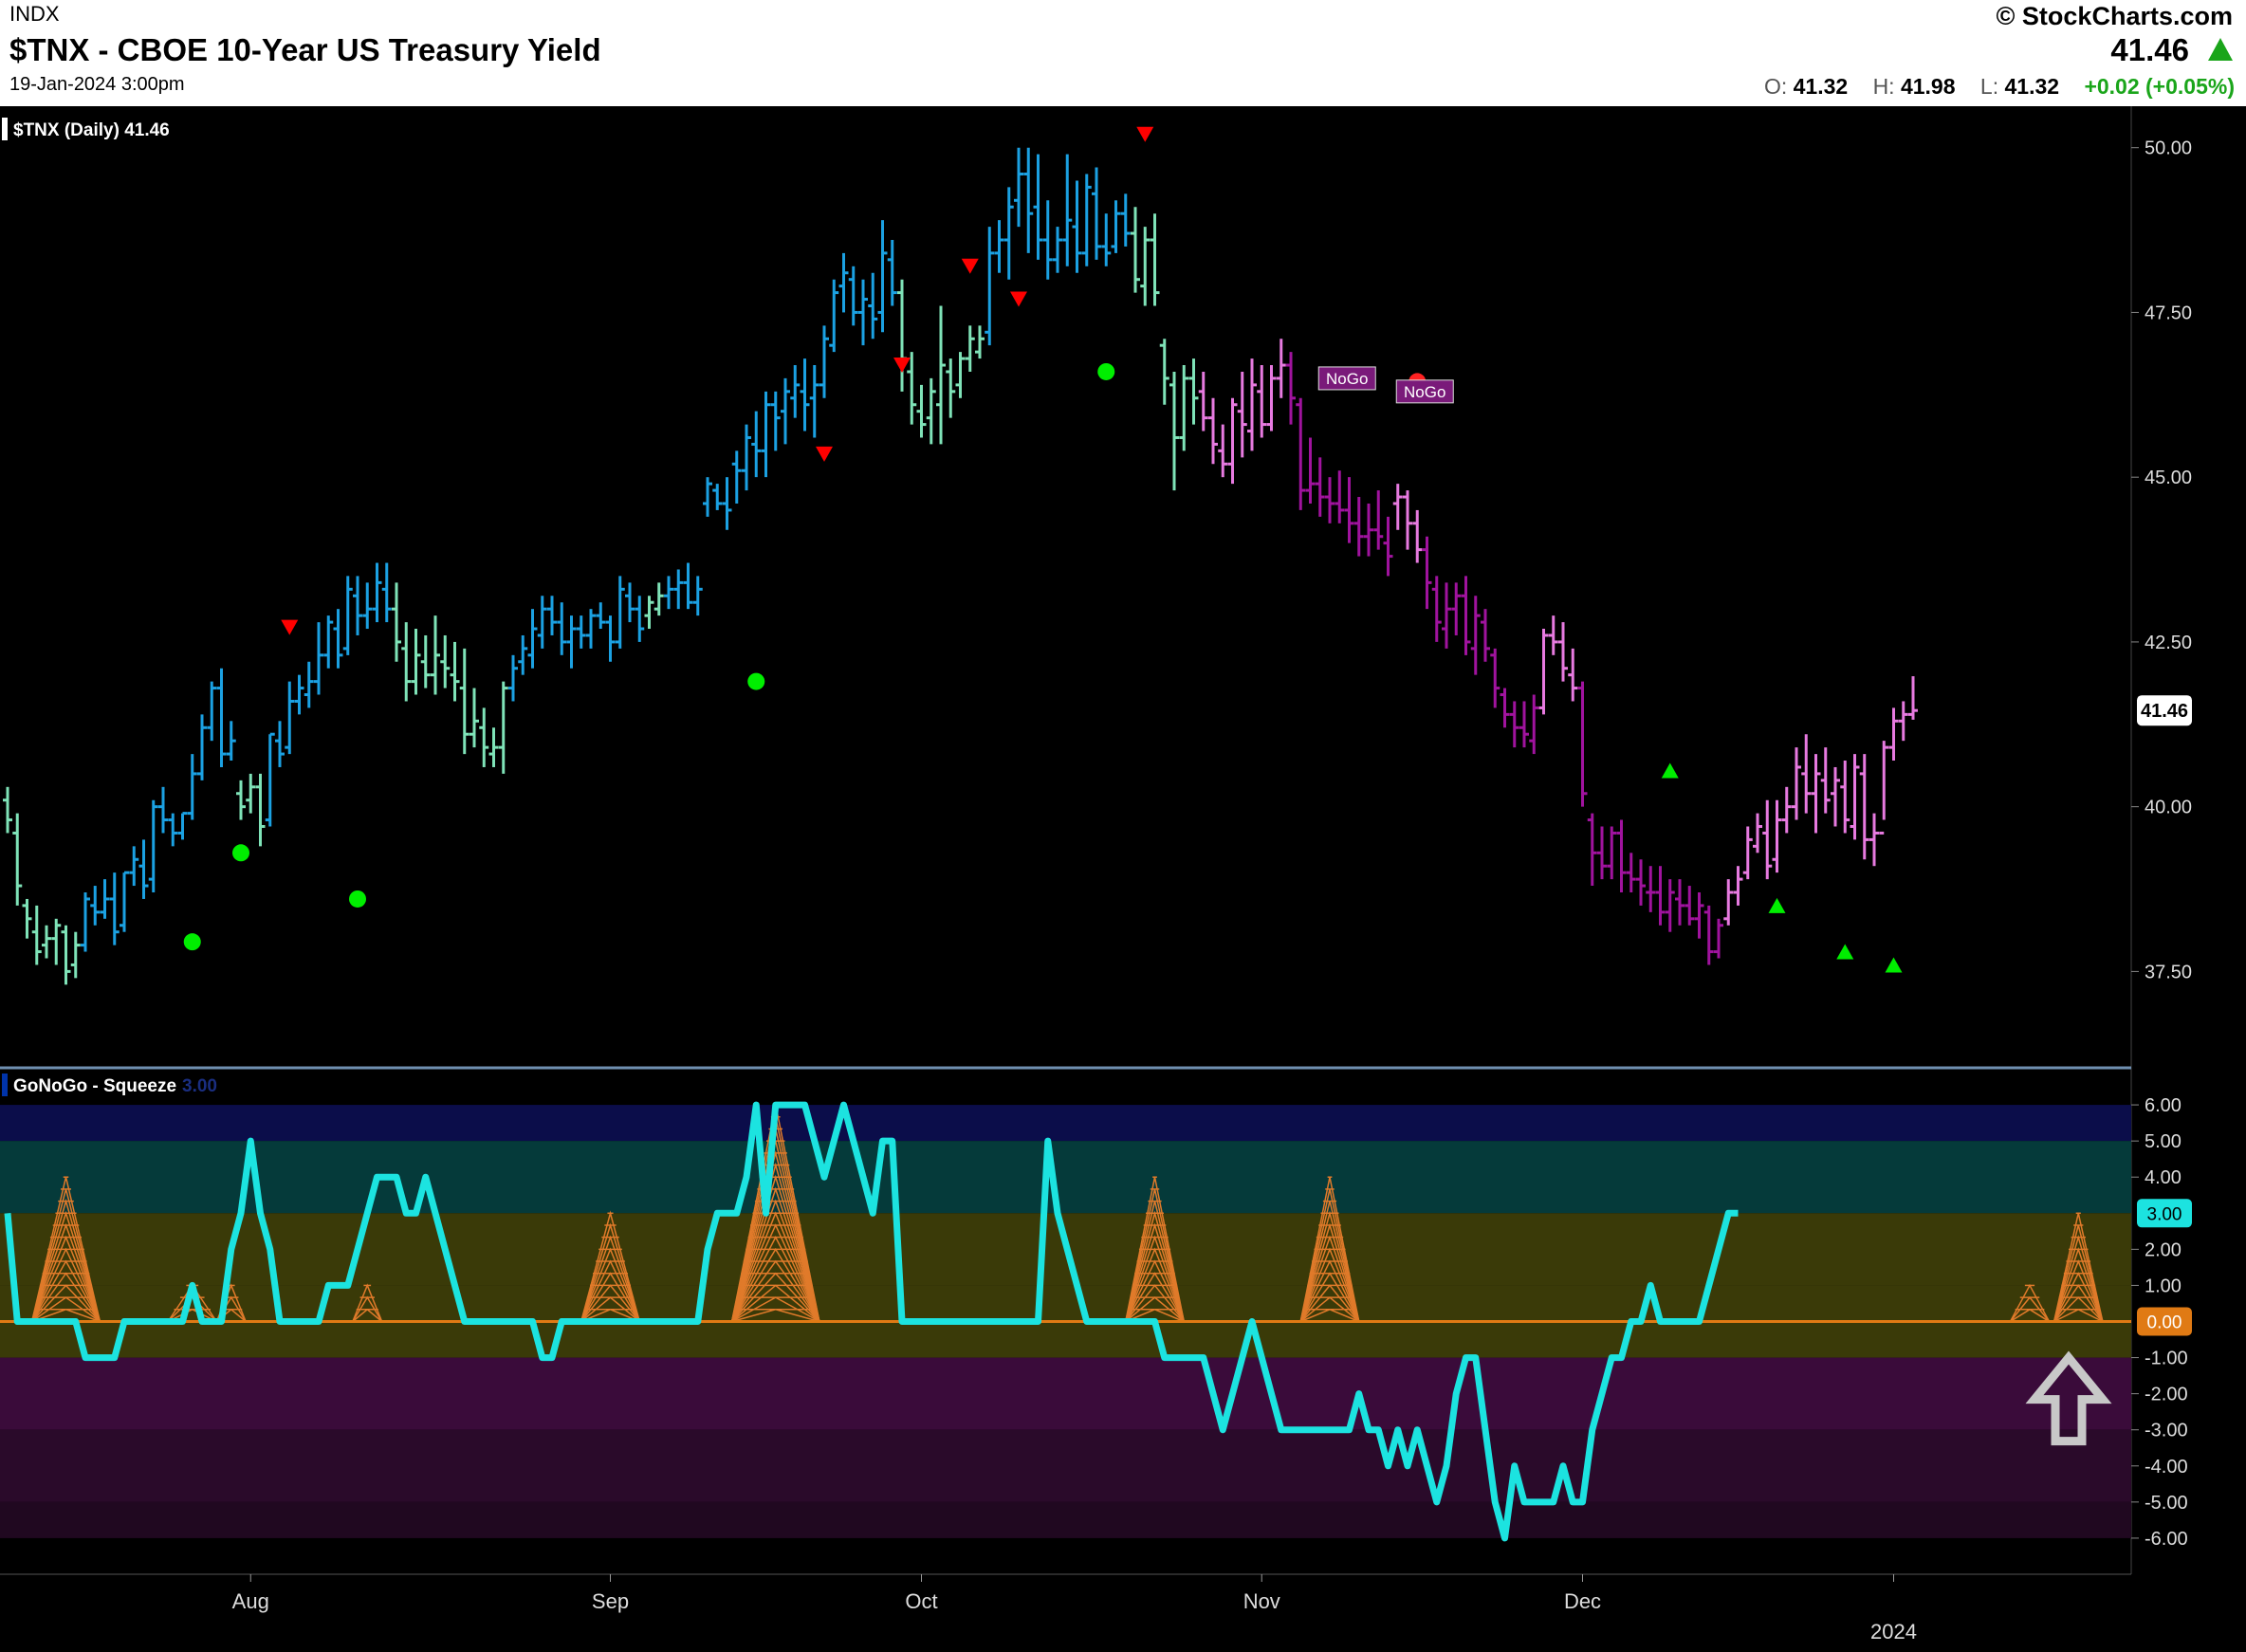  What do you see at coordinates (2166, 1467) in the screenshot?
I see `squeeze-ytick-label: -4.00` at bounding box center [2166, 1467].